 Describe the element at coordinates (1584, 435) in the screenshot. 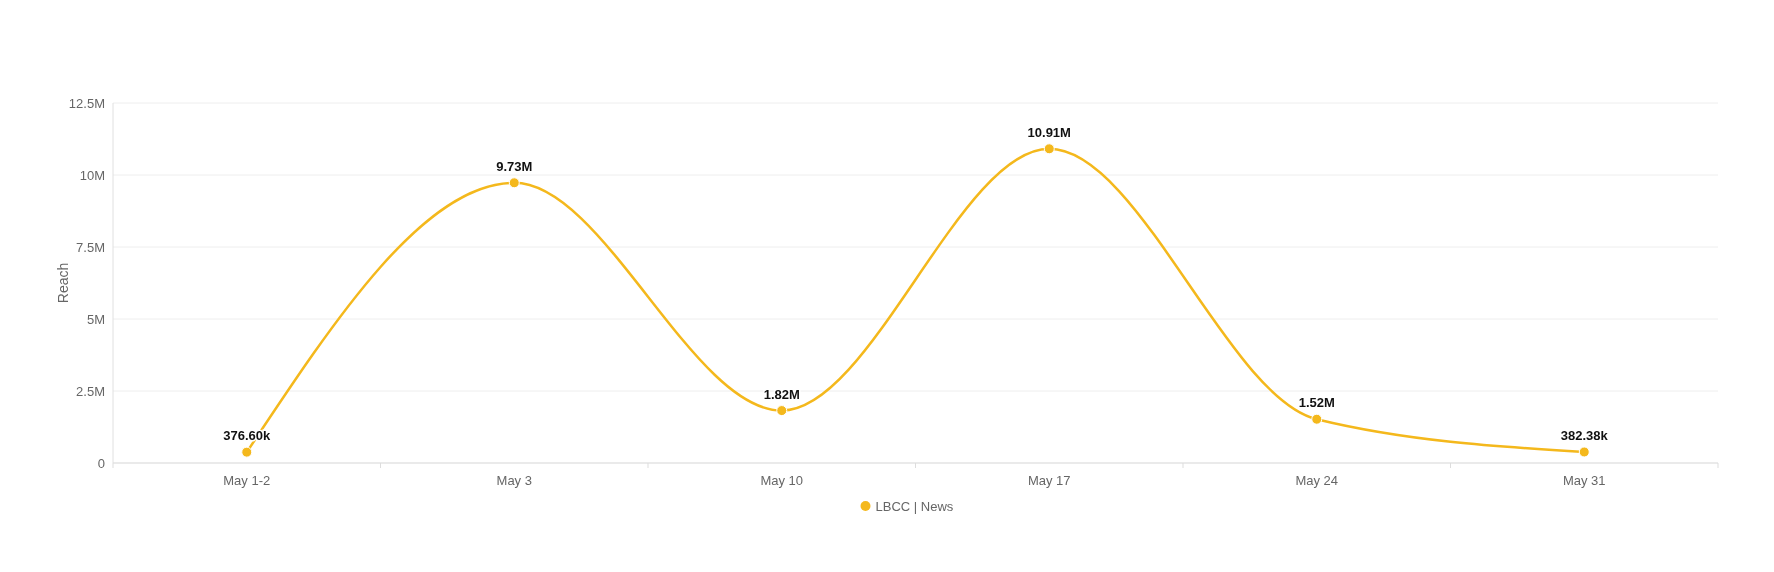

I see `data-label: 382.38k` at that location.